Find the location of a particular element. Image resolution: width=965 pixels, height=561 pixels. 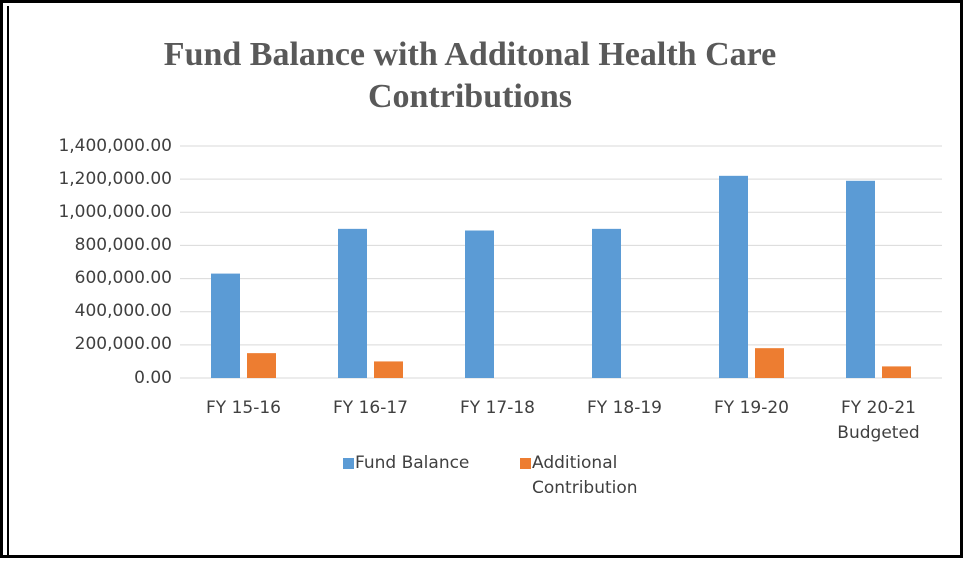

x-tick-label: FY 15-16 is located at coordinates (243, 408).